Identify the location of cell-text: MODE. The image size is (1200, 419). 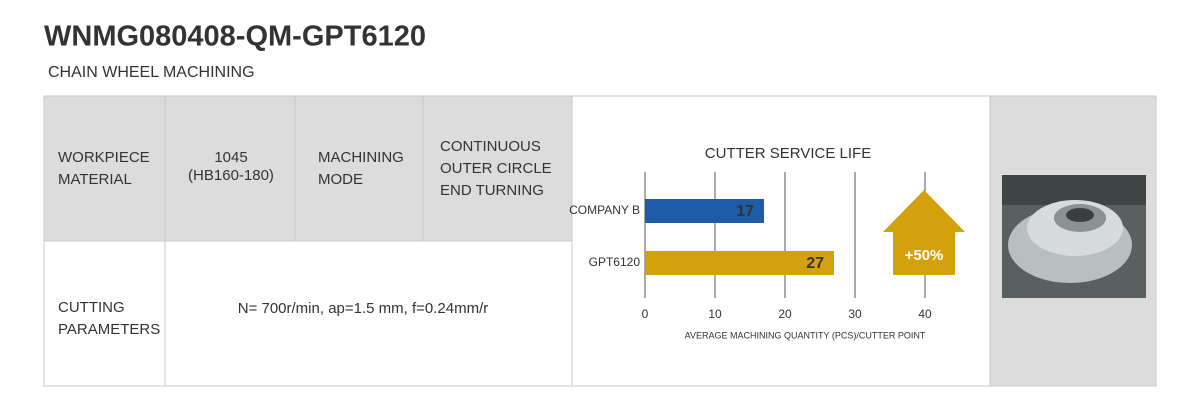
(340, 179).